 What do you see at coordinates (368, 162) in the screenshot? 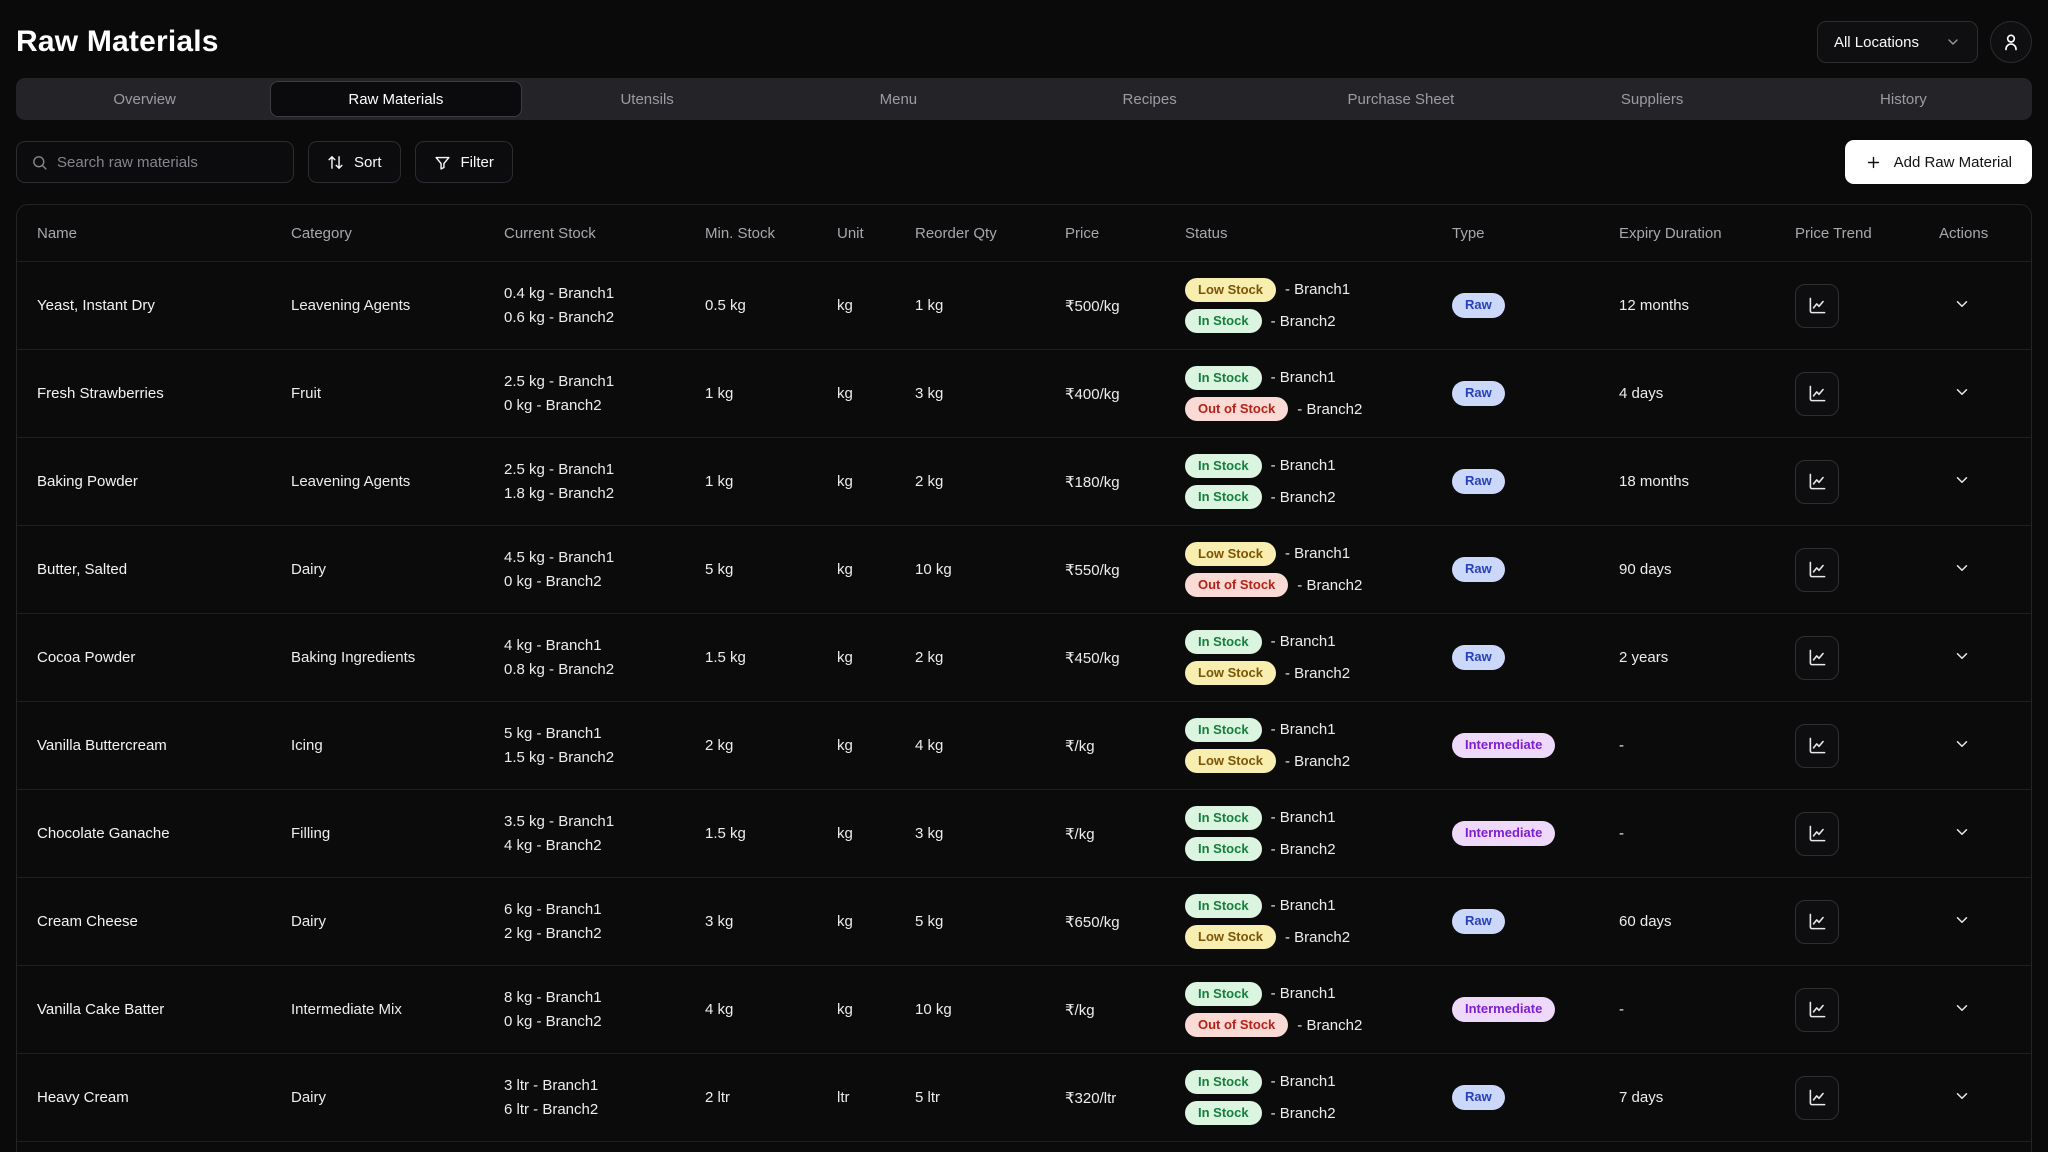
I see `sort-button-label: Sort` at bounding box center [368, 162].